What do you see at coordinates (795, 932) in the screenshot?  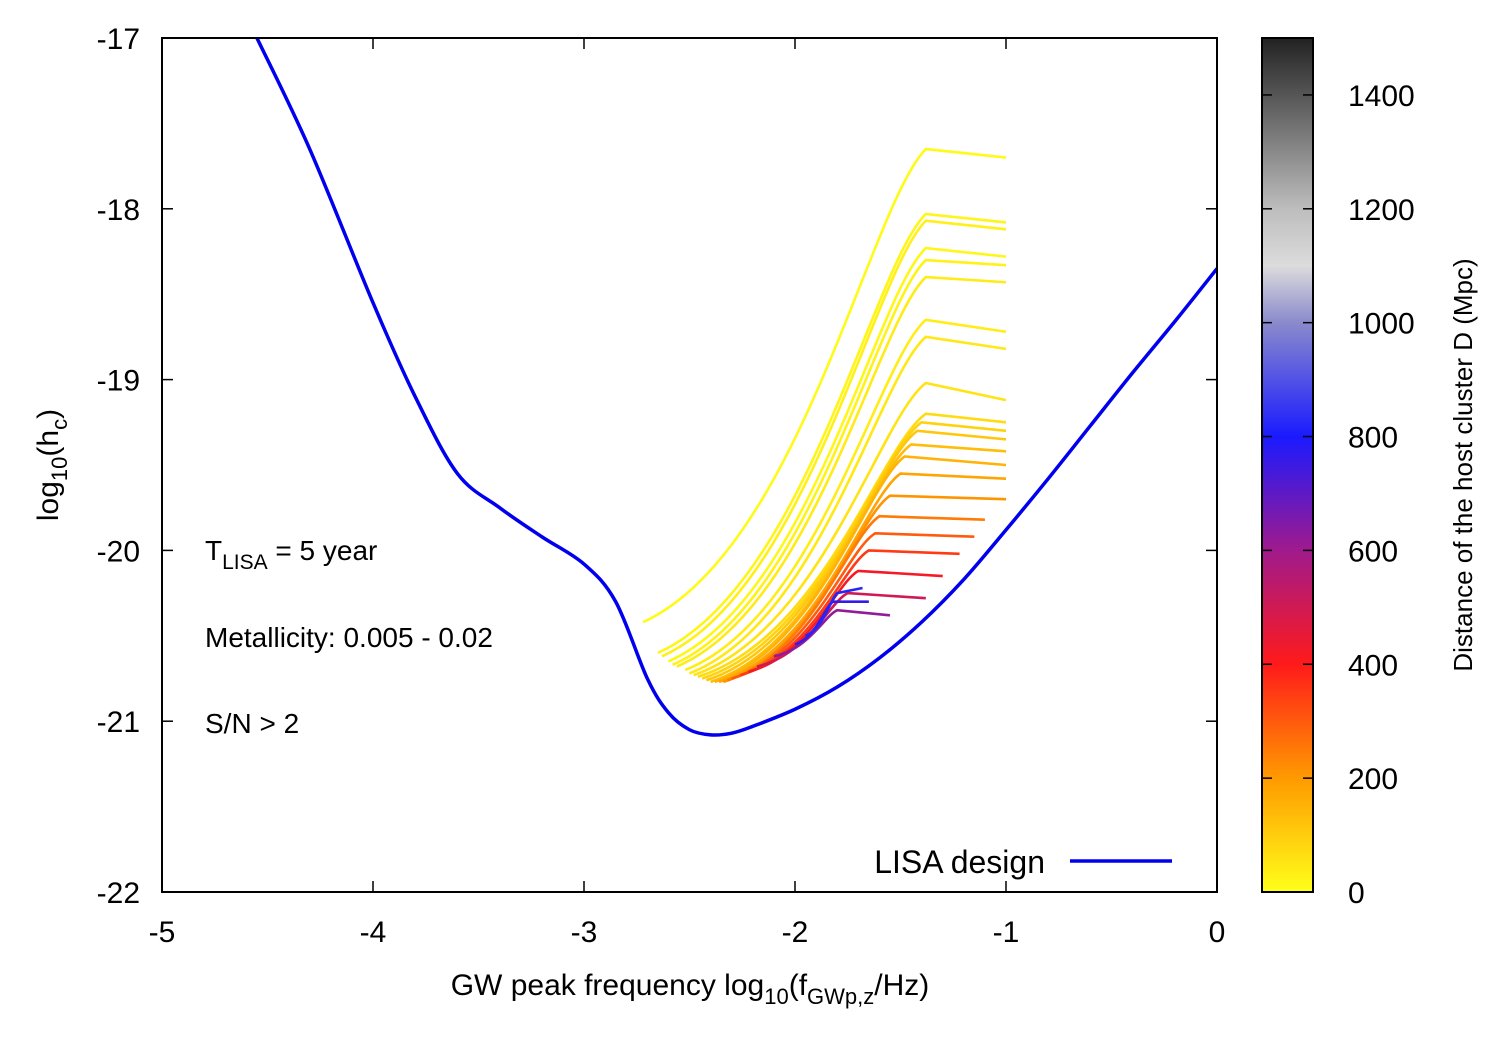 I see `x-tick-label: -2` at bounding box center [795, 932].